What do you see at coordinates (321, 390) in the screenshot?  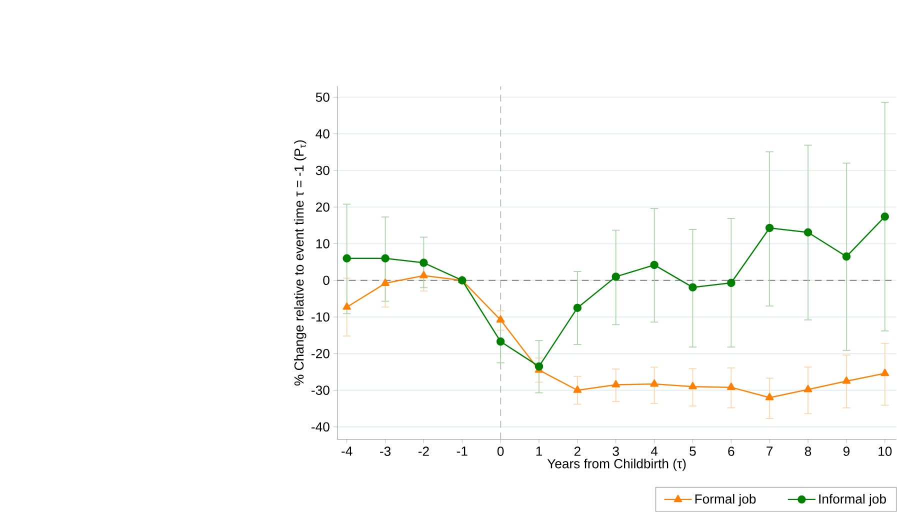 I see `y-tick-label: -30` at bounding box center [321, 390].